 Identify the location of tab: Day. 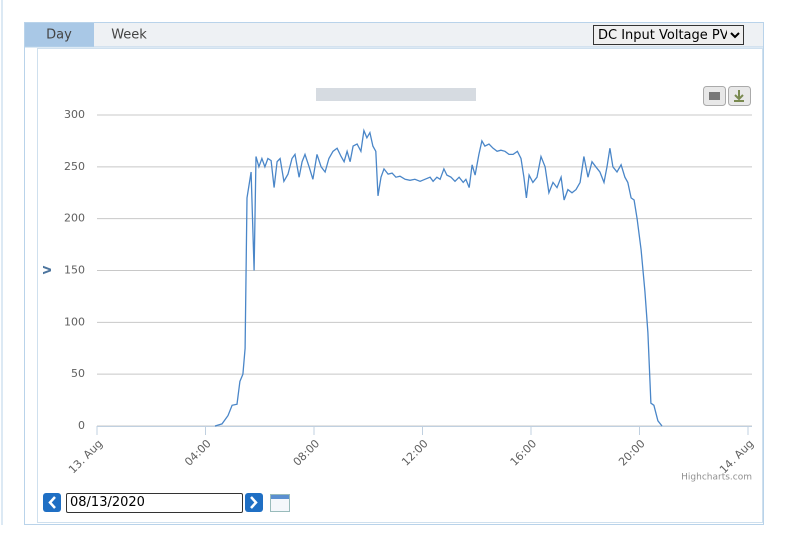
(59, 35).